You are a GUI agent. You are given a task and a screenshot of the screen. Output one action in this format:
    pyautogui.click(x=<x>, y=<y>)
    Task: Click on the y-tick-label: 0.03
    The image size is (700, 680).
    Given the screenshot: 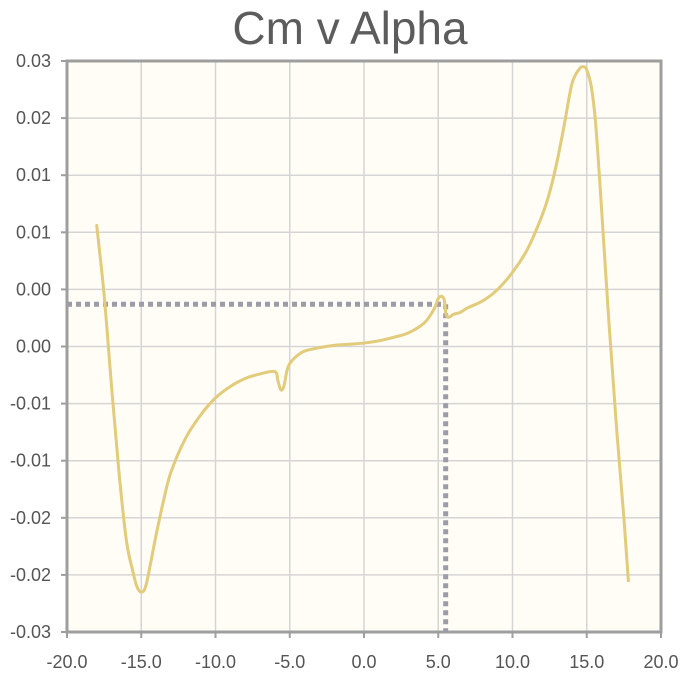 What is the action you would take?
    pyautogui.click(x=33, y=61)
    